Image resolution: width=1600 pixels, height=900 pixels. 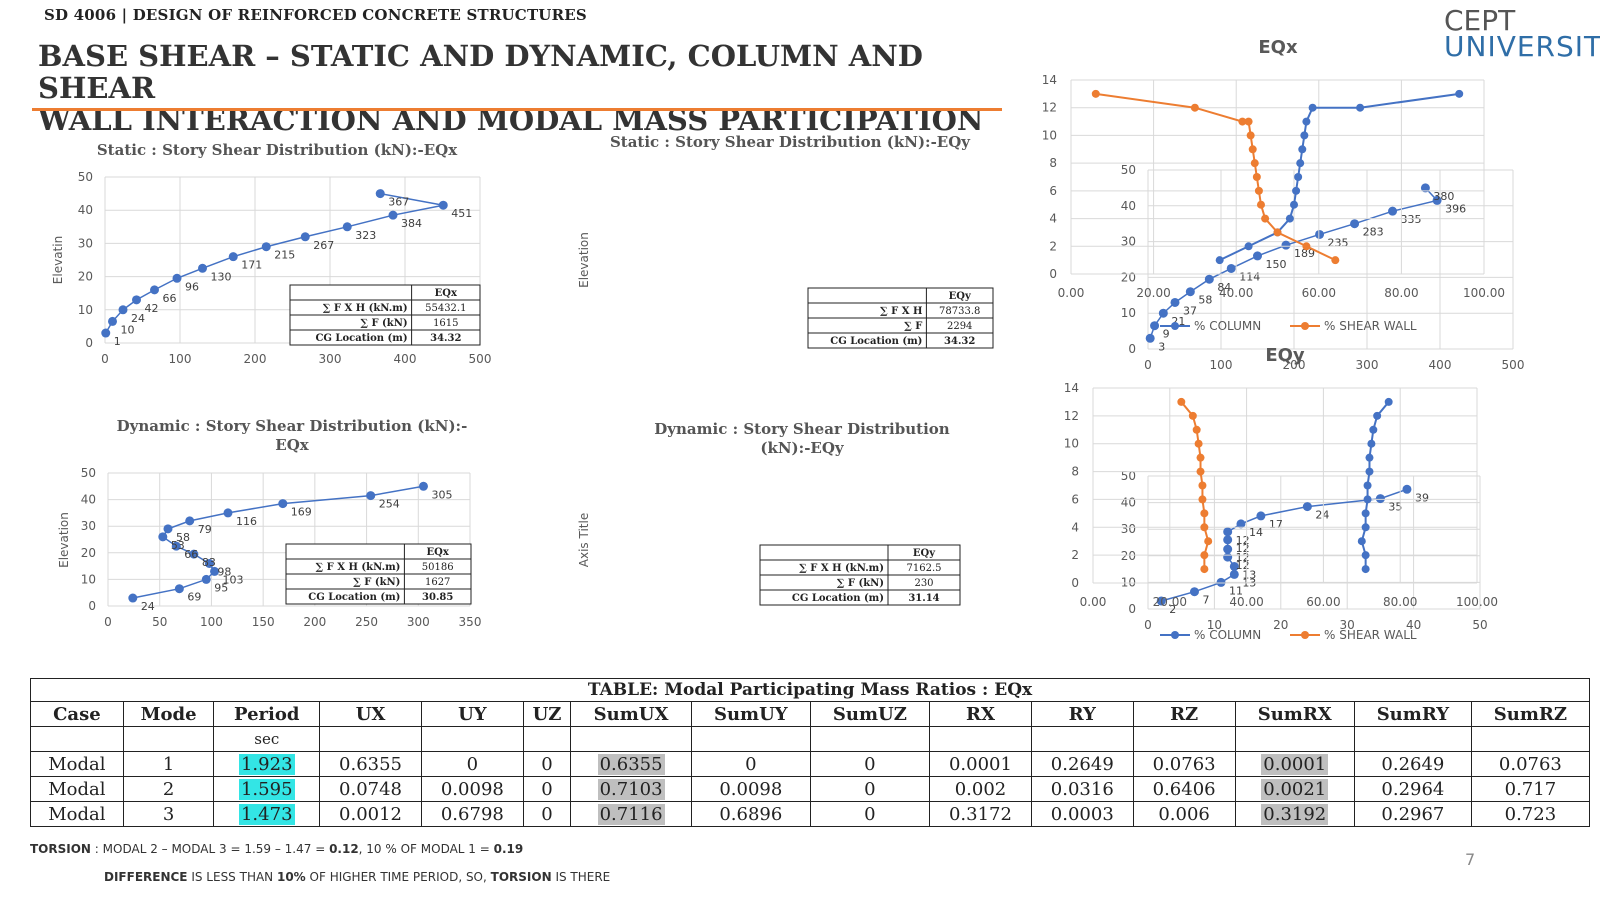 I want to click on inset-table-label: CG Location (m), so click(x=361, y=338).